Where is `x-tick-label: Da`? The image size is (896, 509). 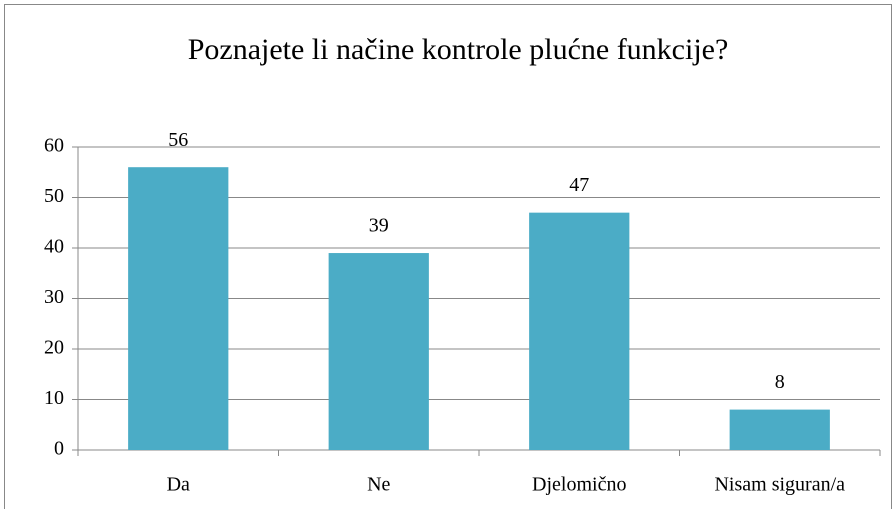
x-tick-label: Da is located at coordinates (178, 485).